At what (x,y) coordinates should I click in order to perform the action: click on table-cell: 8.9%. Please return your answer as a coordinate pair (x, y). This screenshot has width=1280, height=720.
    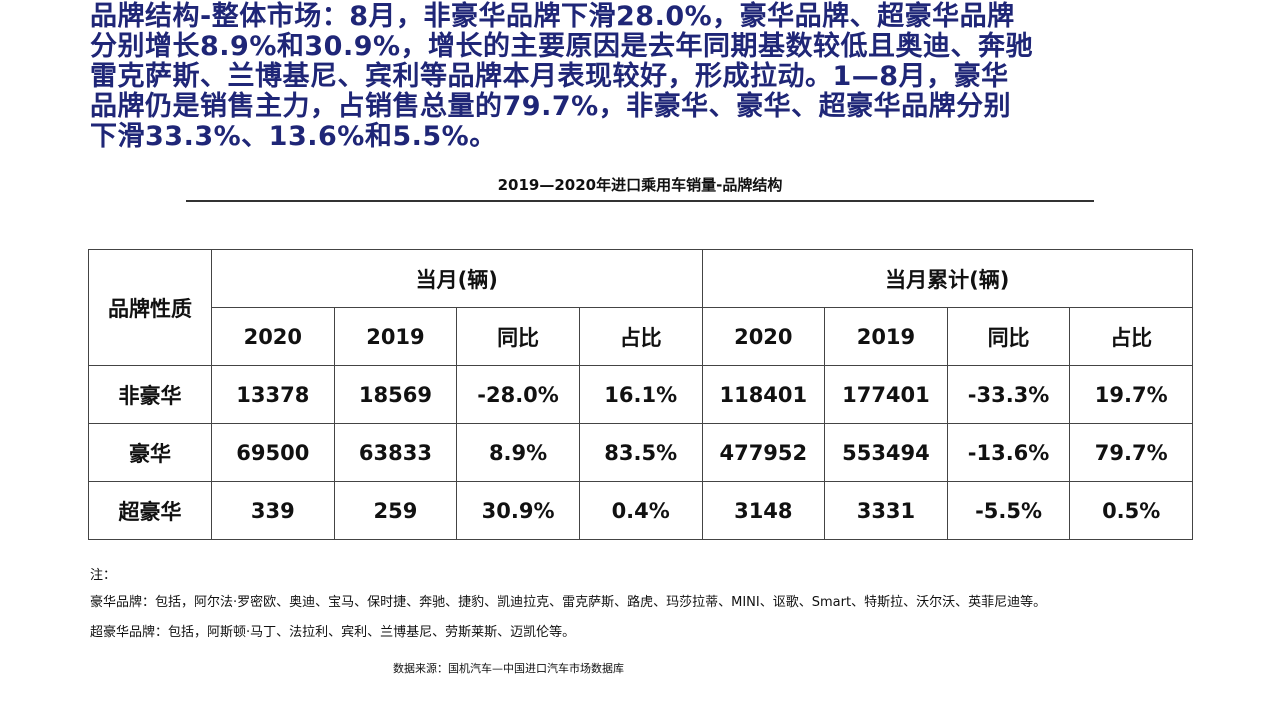
    Looking at the image, I should click on (518, 452).